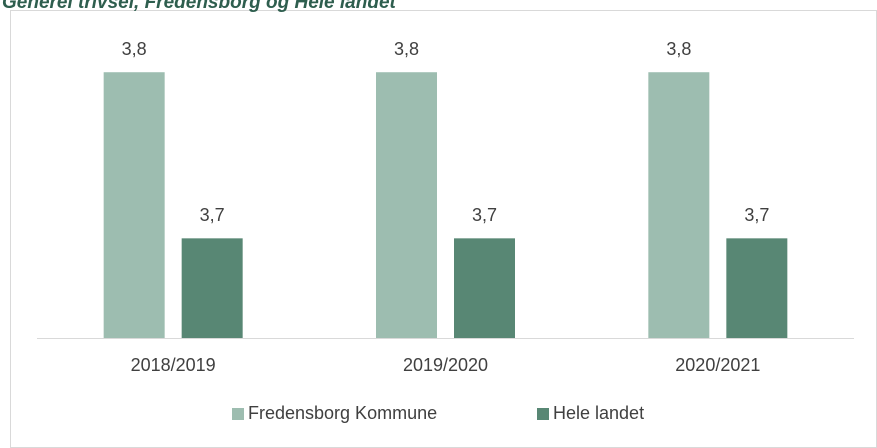 This screenshot has height=448, width=877. I want to click on legend-label: Hele landet, so click(598, 413).